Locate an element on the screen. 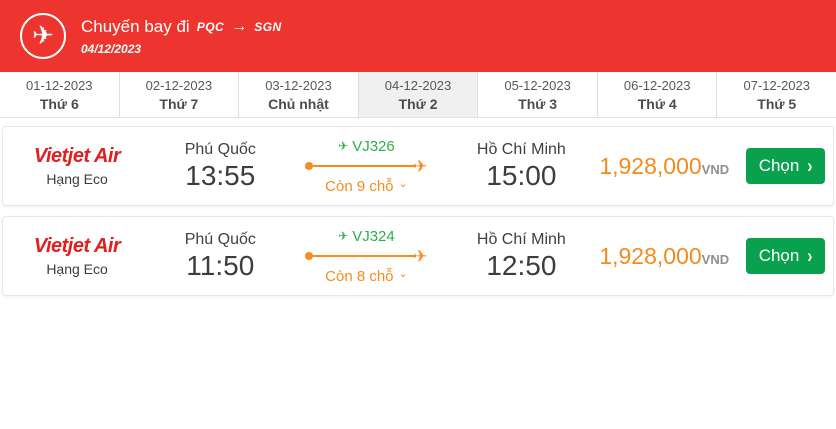 This screenshot has height=429, width=836. seats-left-toggle: Còn 9 chỗ ⌄ is located at coordinates (366, 186).